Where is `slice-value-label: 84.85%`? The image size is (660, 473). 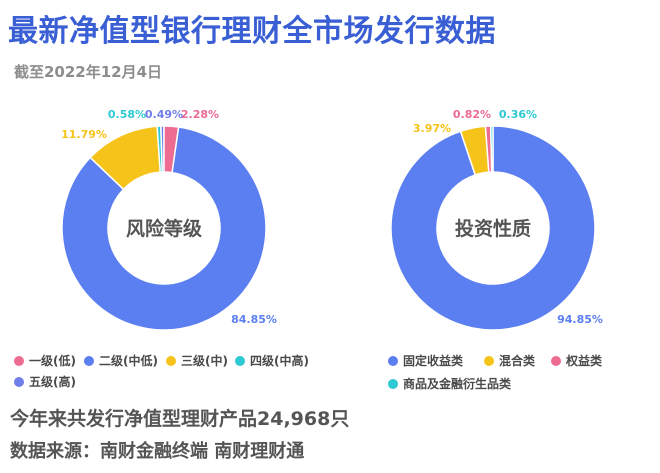 slice-value-label: 84.85% is located at coordinates (254, 319).